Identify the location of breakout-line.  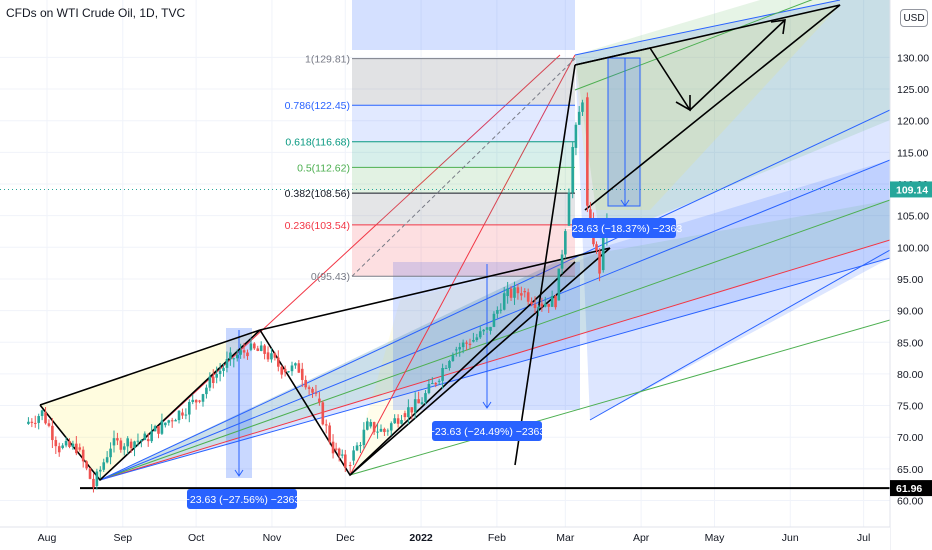
(545, 265).